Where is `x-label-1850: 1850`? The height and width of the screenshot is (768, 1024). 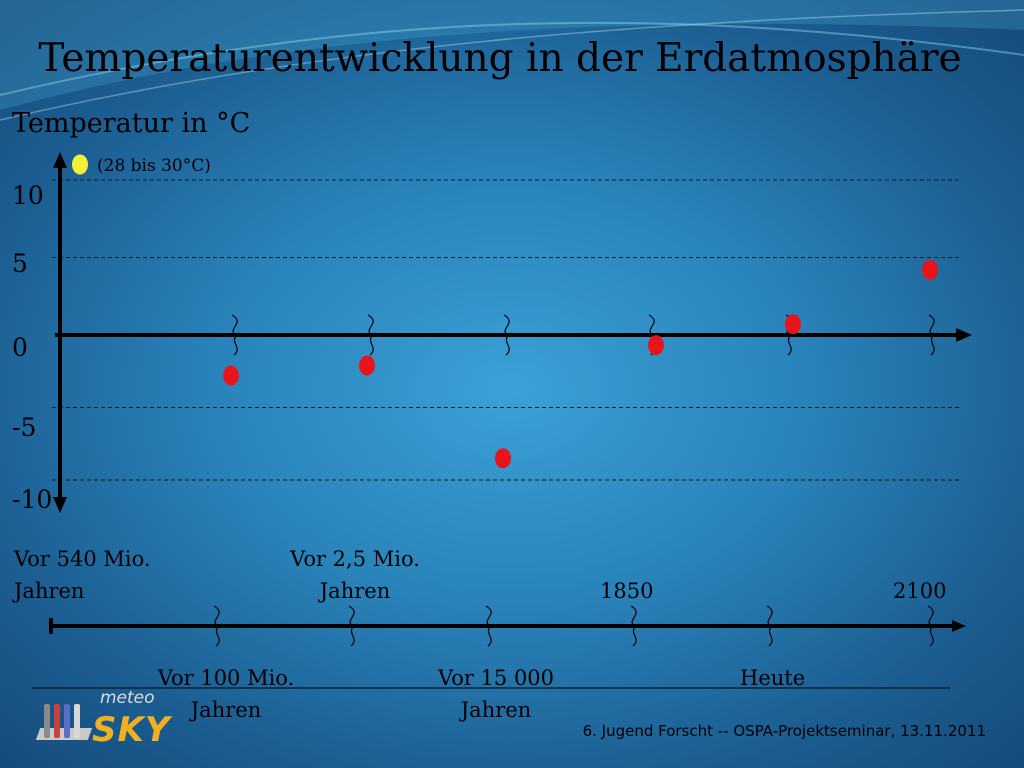 x-label-1850: 1850 is located at coordinates (627, 591).